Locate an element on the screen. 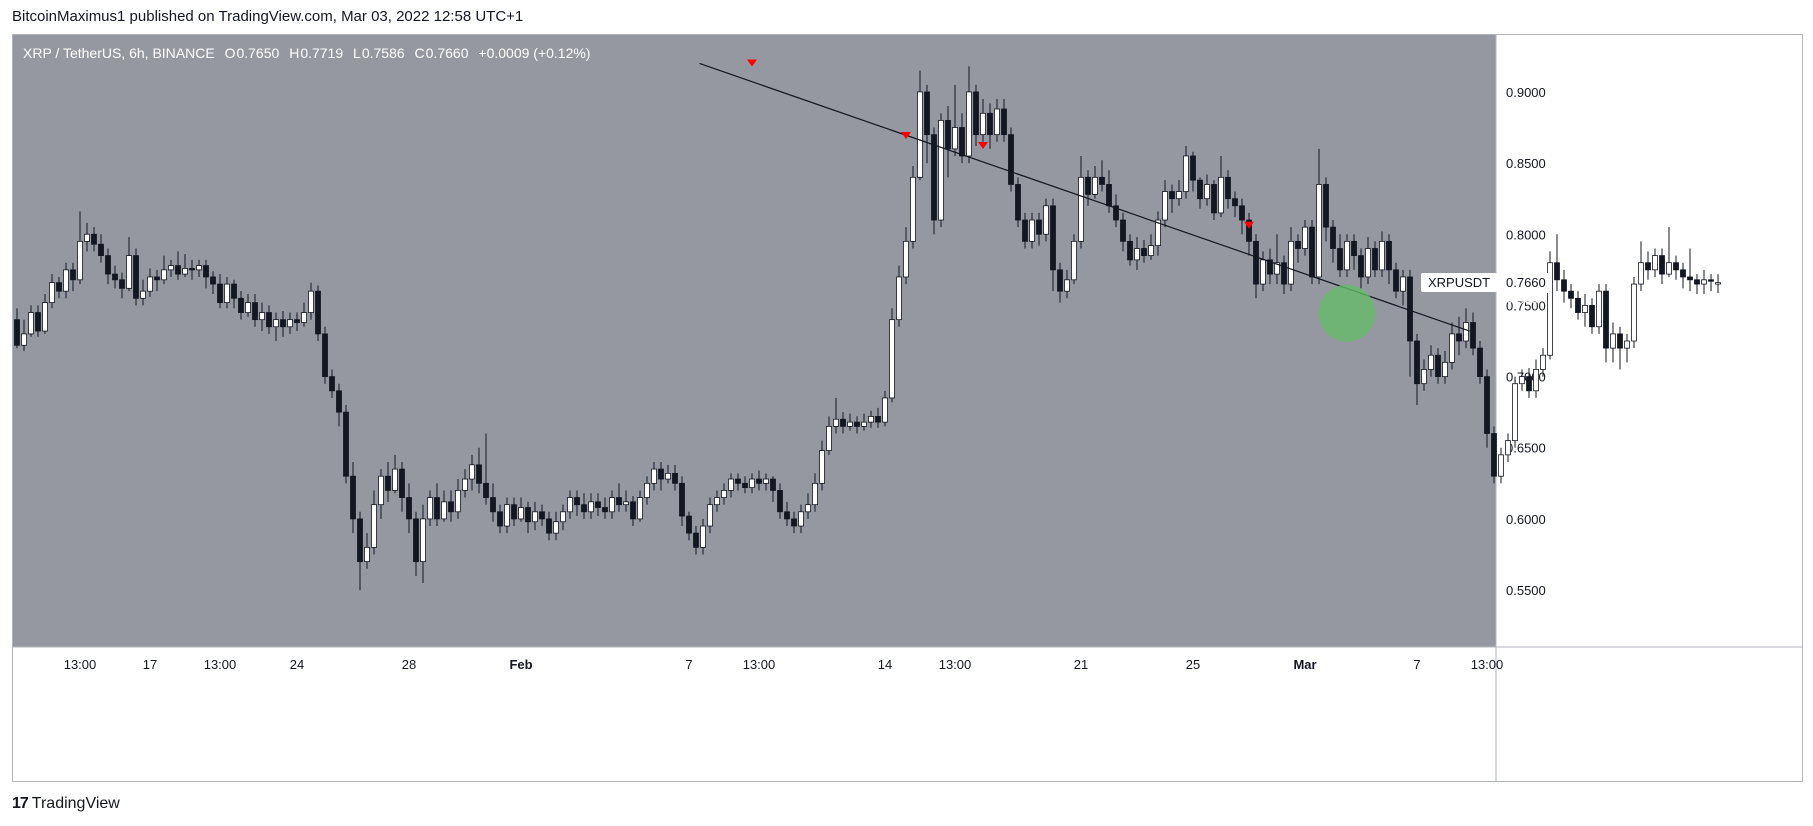 This screenshot has width=1813, height=826. legend-low-label: L is located at coordinates (357, 53).